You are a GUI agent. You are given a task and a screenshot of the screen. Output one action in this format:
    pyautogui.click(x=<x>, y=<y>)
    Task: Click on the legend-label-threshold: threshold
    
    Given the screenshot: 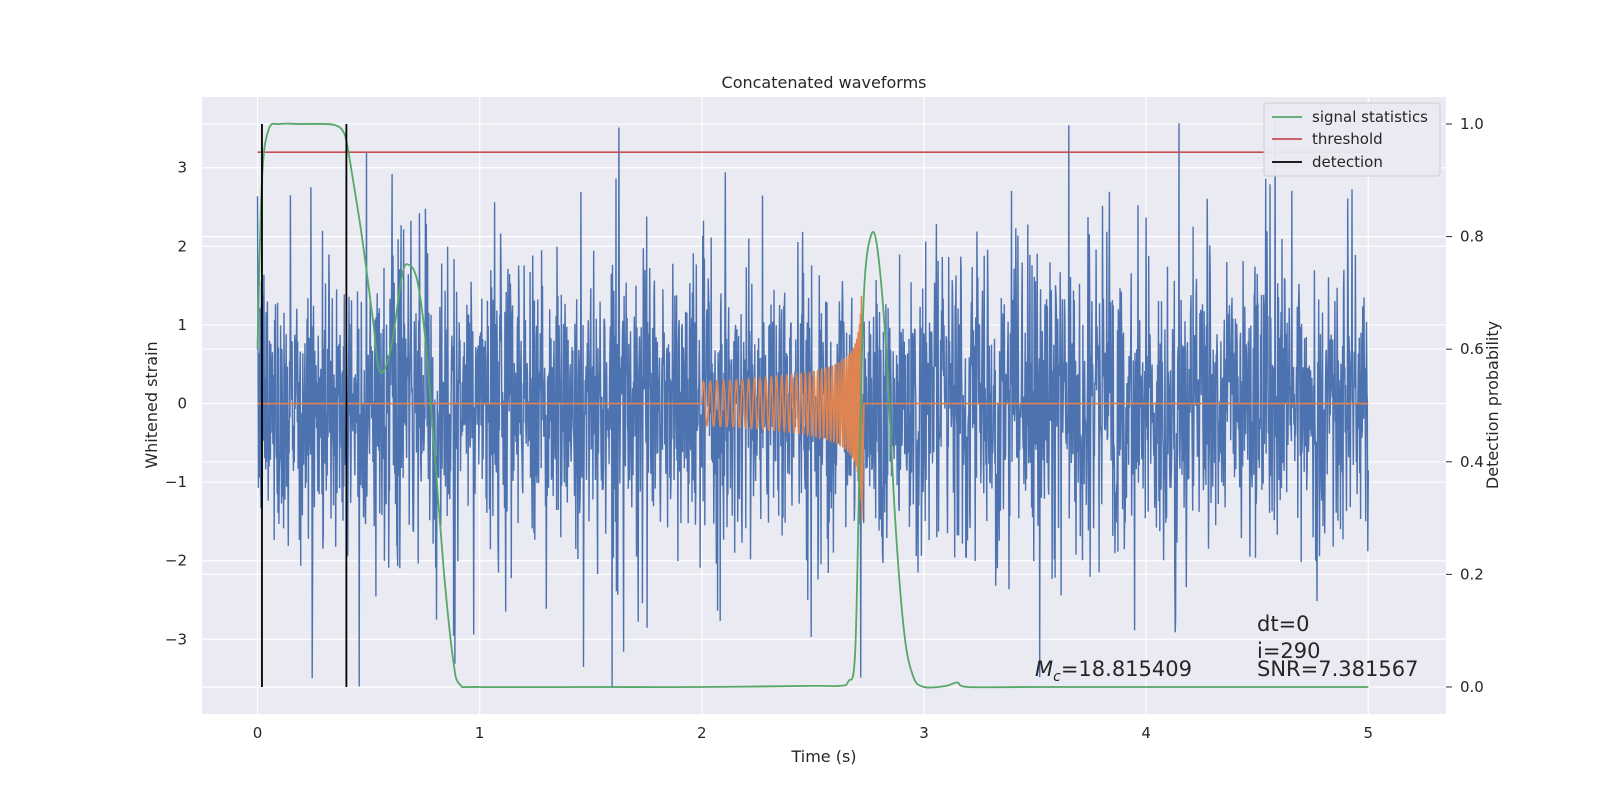 What is the action you would take?
    pyautogui.click(x=1347, y=139)
    